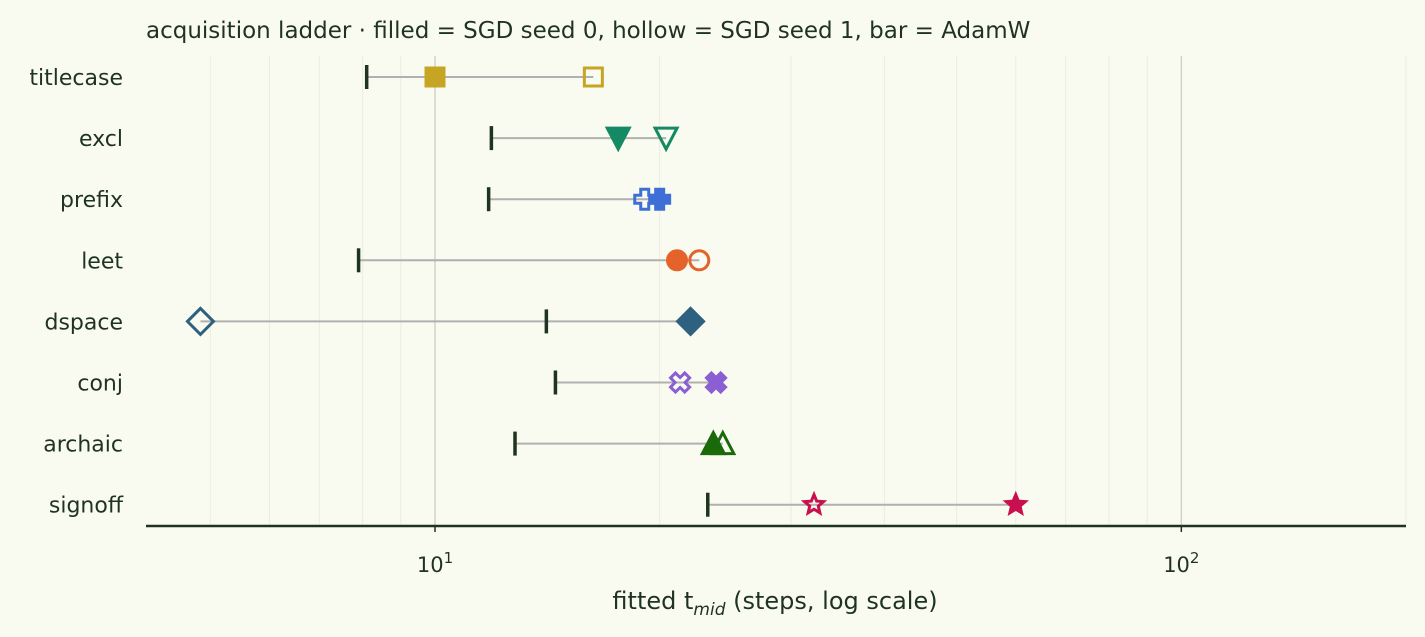 This screenshot has width=1425, height=637. What do you see at coordinates (375, 321) in the screenshot?
I see `row-dspace: dspace` at bounding box center [375, 321].